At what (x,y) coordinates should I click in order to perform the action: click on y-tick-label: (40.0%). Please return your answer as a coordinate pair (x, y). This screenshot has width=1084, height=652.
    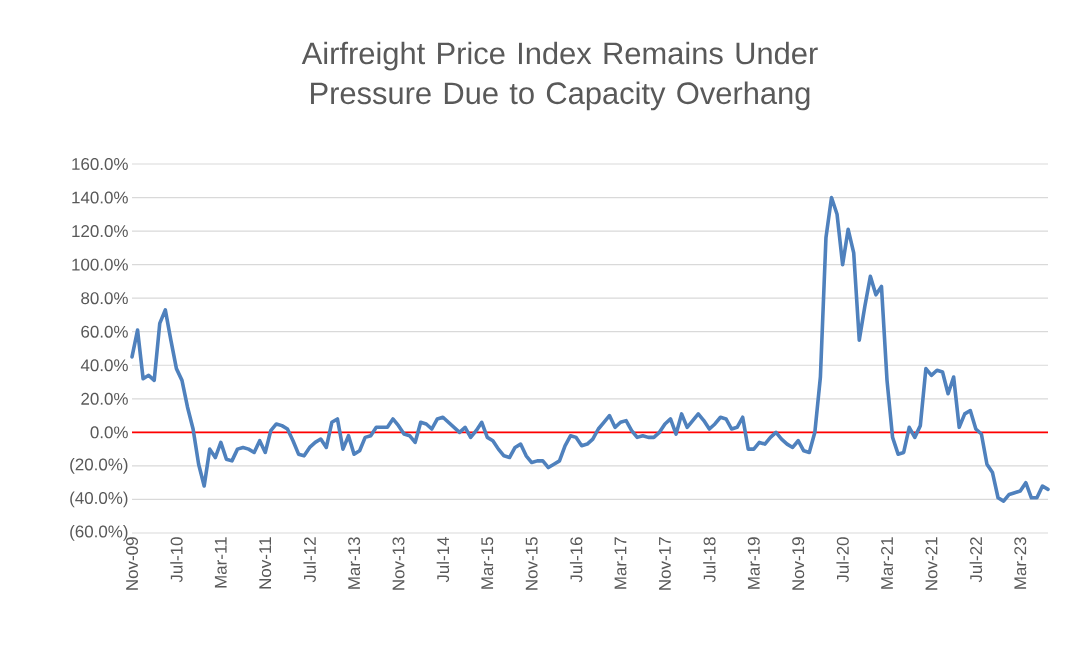
    Looking at the image, I should click on (99, 499).